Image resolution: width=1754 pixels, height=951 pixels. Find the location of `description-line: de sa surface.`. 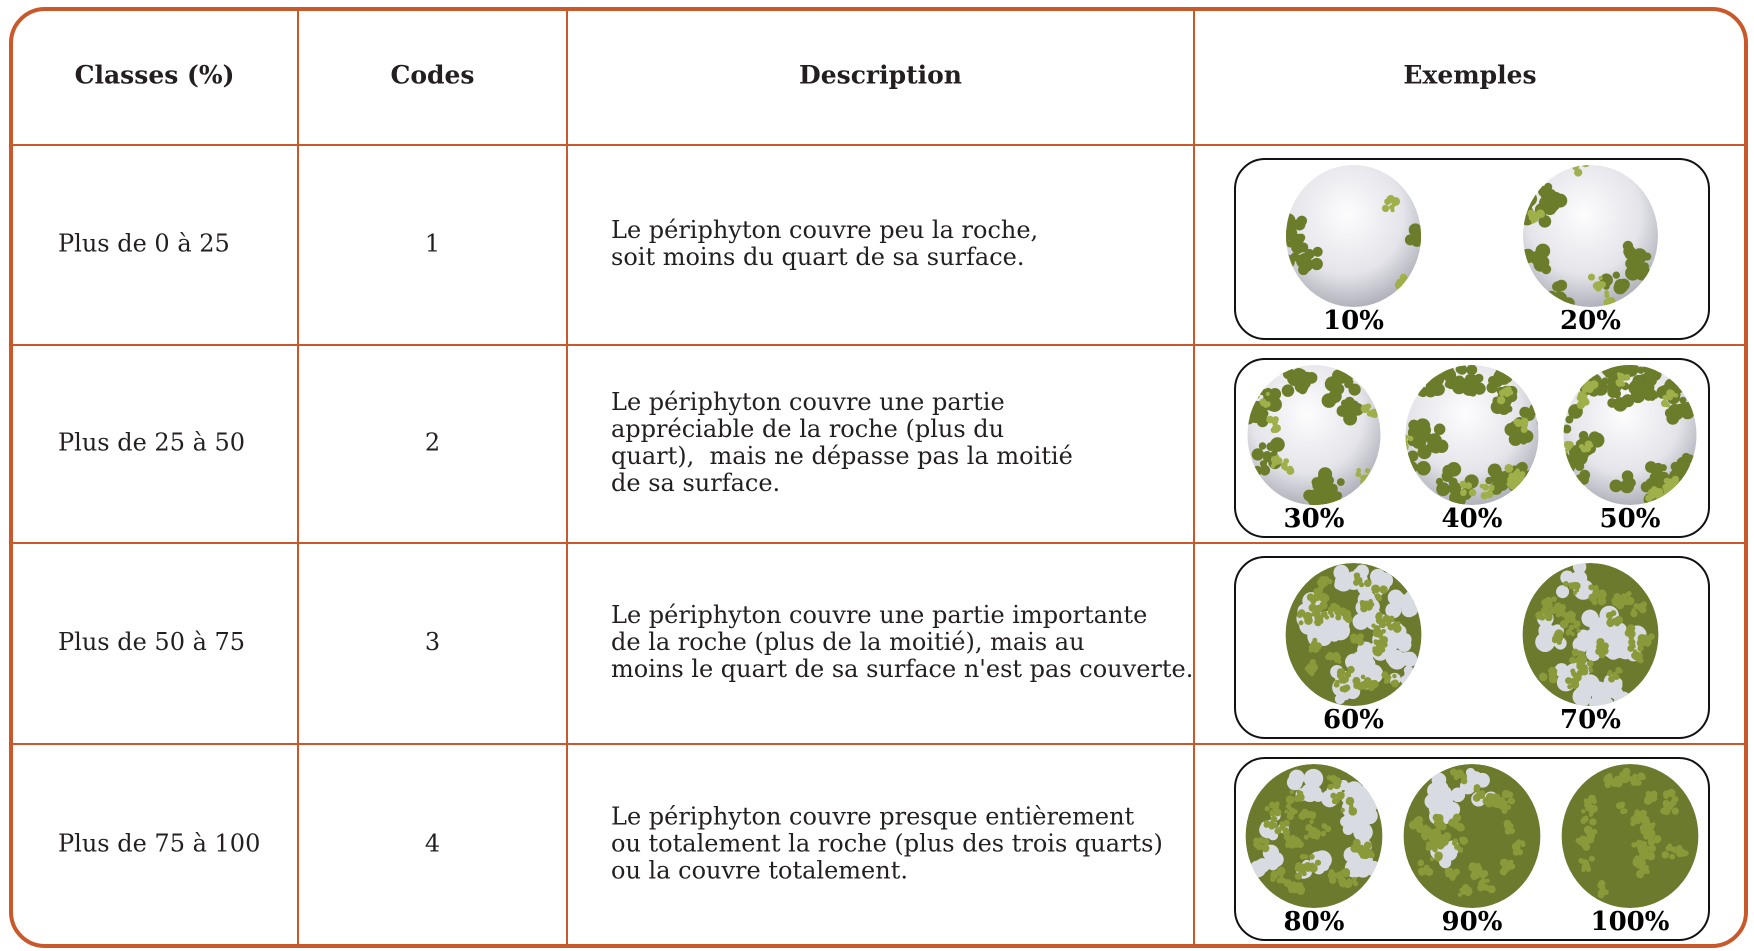

description-line: de sa surface. is located at coordinates (695, 483).